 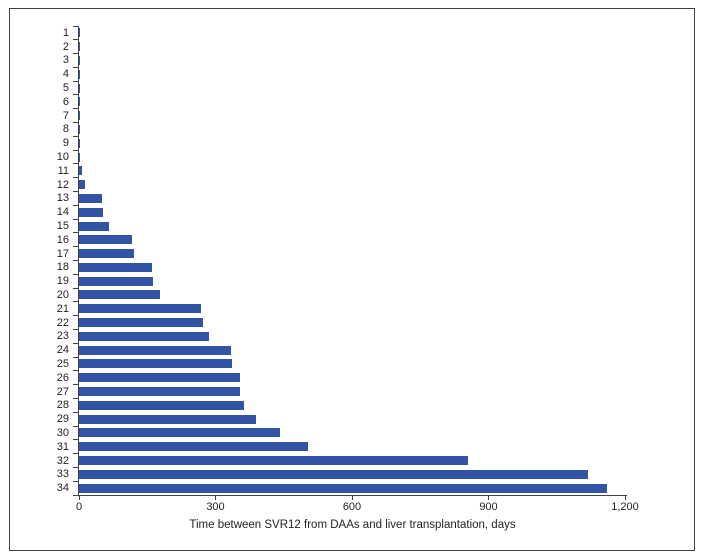 I want to click on y-tick-label: 18, so click(x=62, y=267).